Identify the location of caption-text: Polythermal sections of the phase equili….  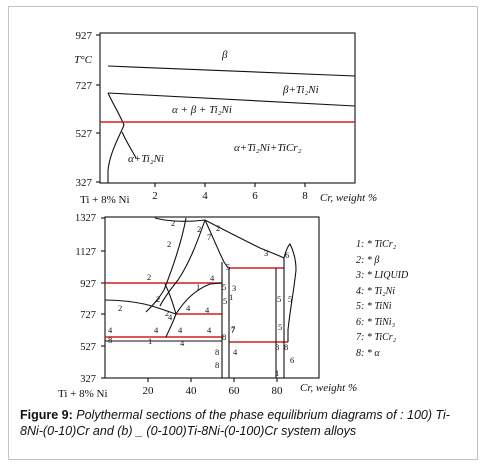
(235, 423).